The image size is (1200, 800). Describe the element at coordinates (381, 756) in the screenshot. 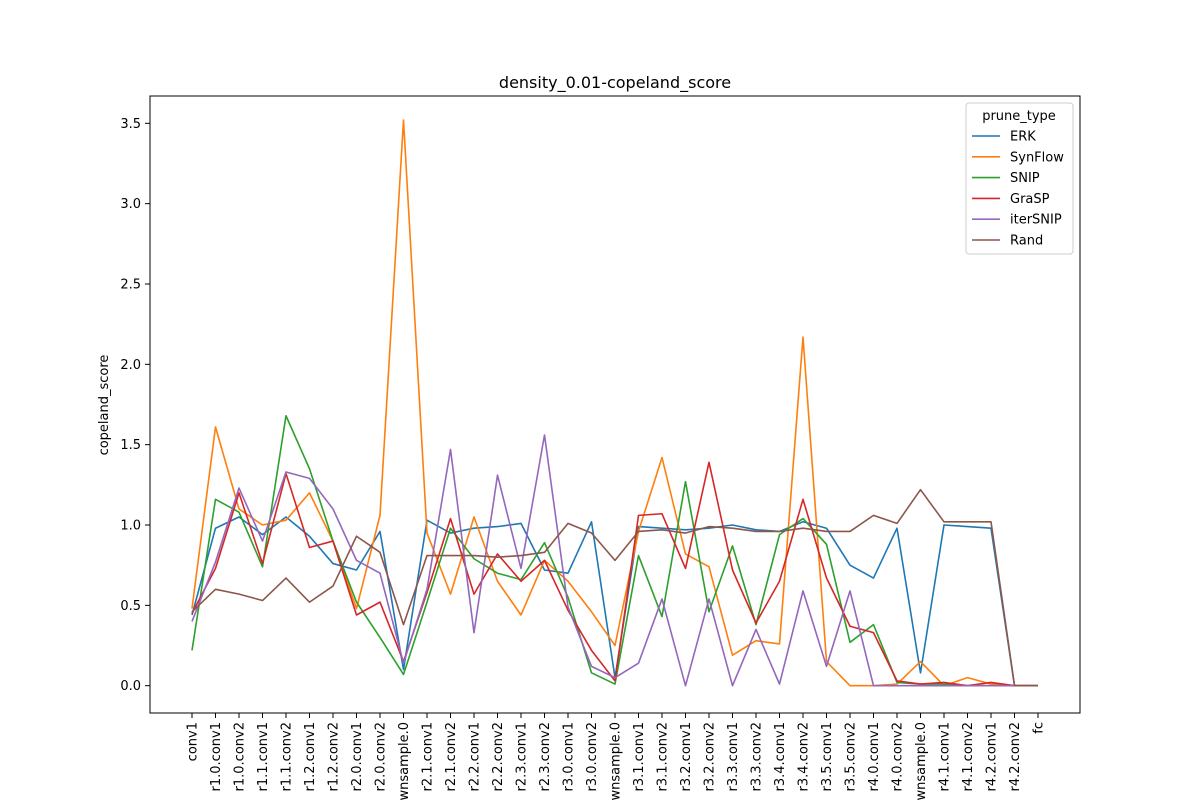

I see `x-tick-label: r2.0.conv2` at that location.